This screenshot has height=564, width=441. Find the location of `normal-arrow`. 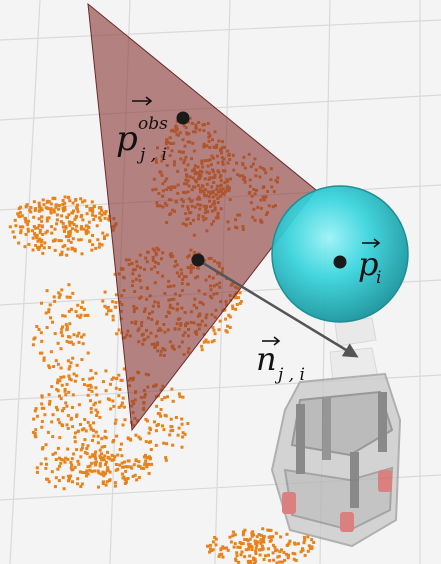

normal-arrow is located at coordinates (278, 308).